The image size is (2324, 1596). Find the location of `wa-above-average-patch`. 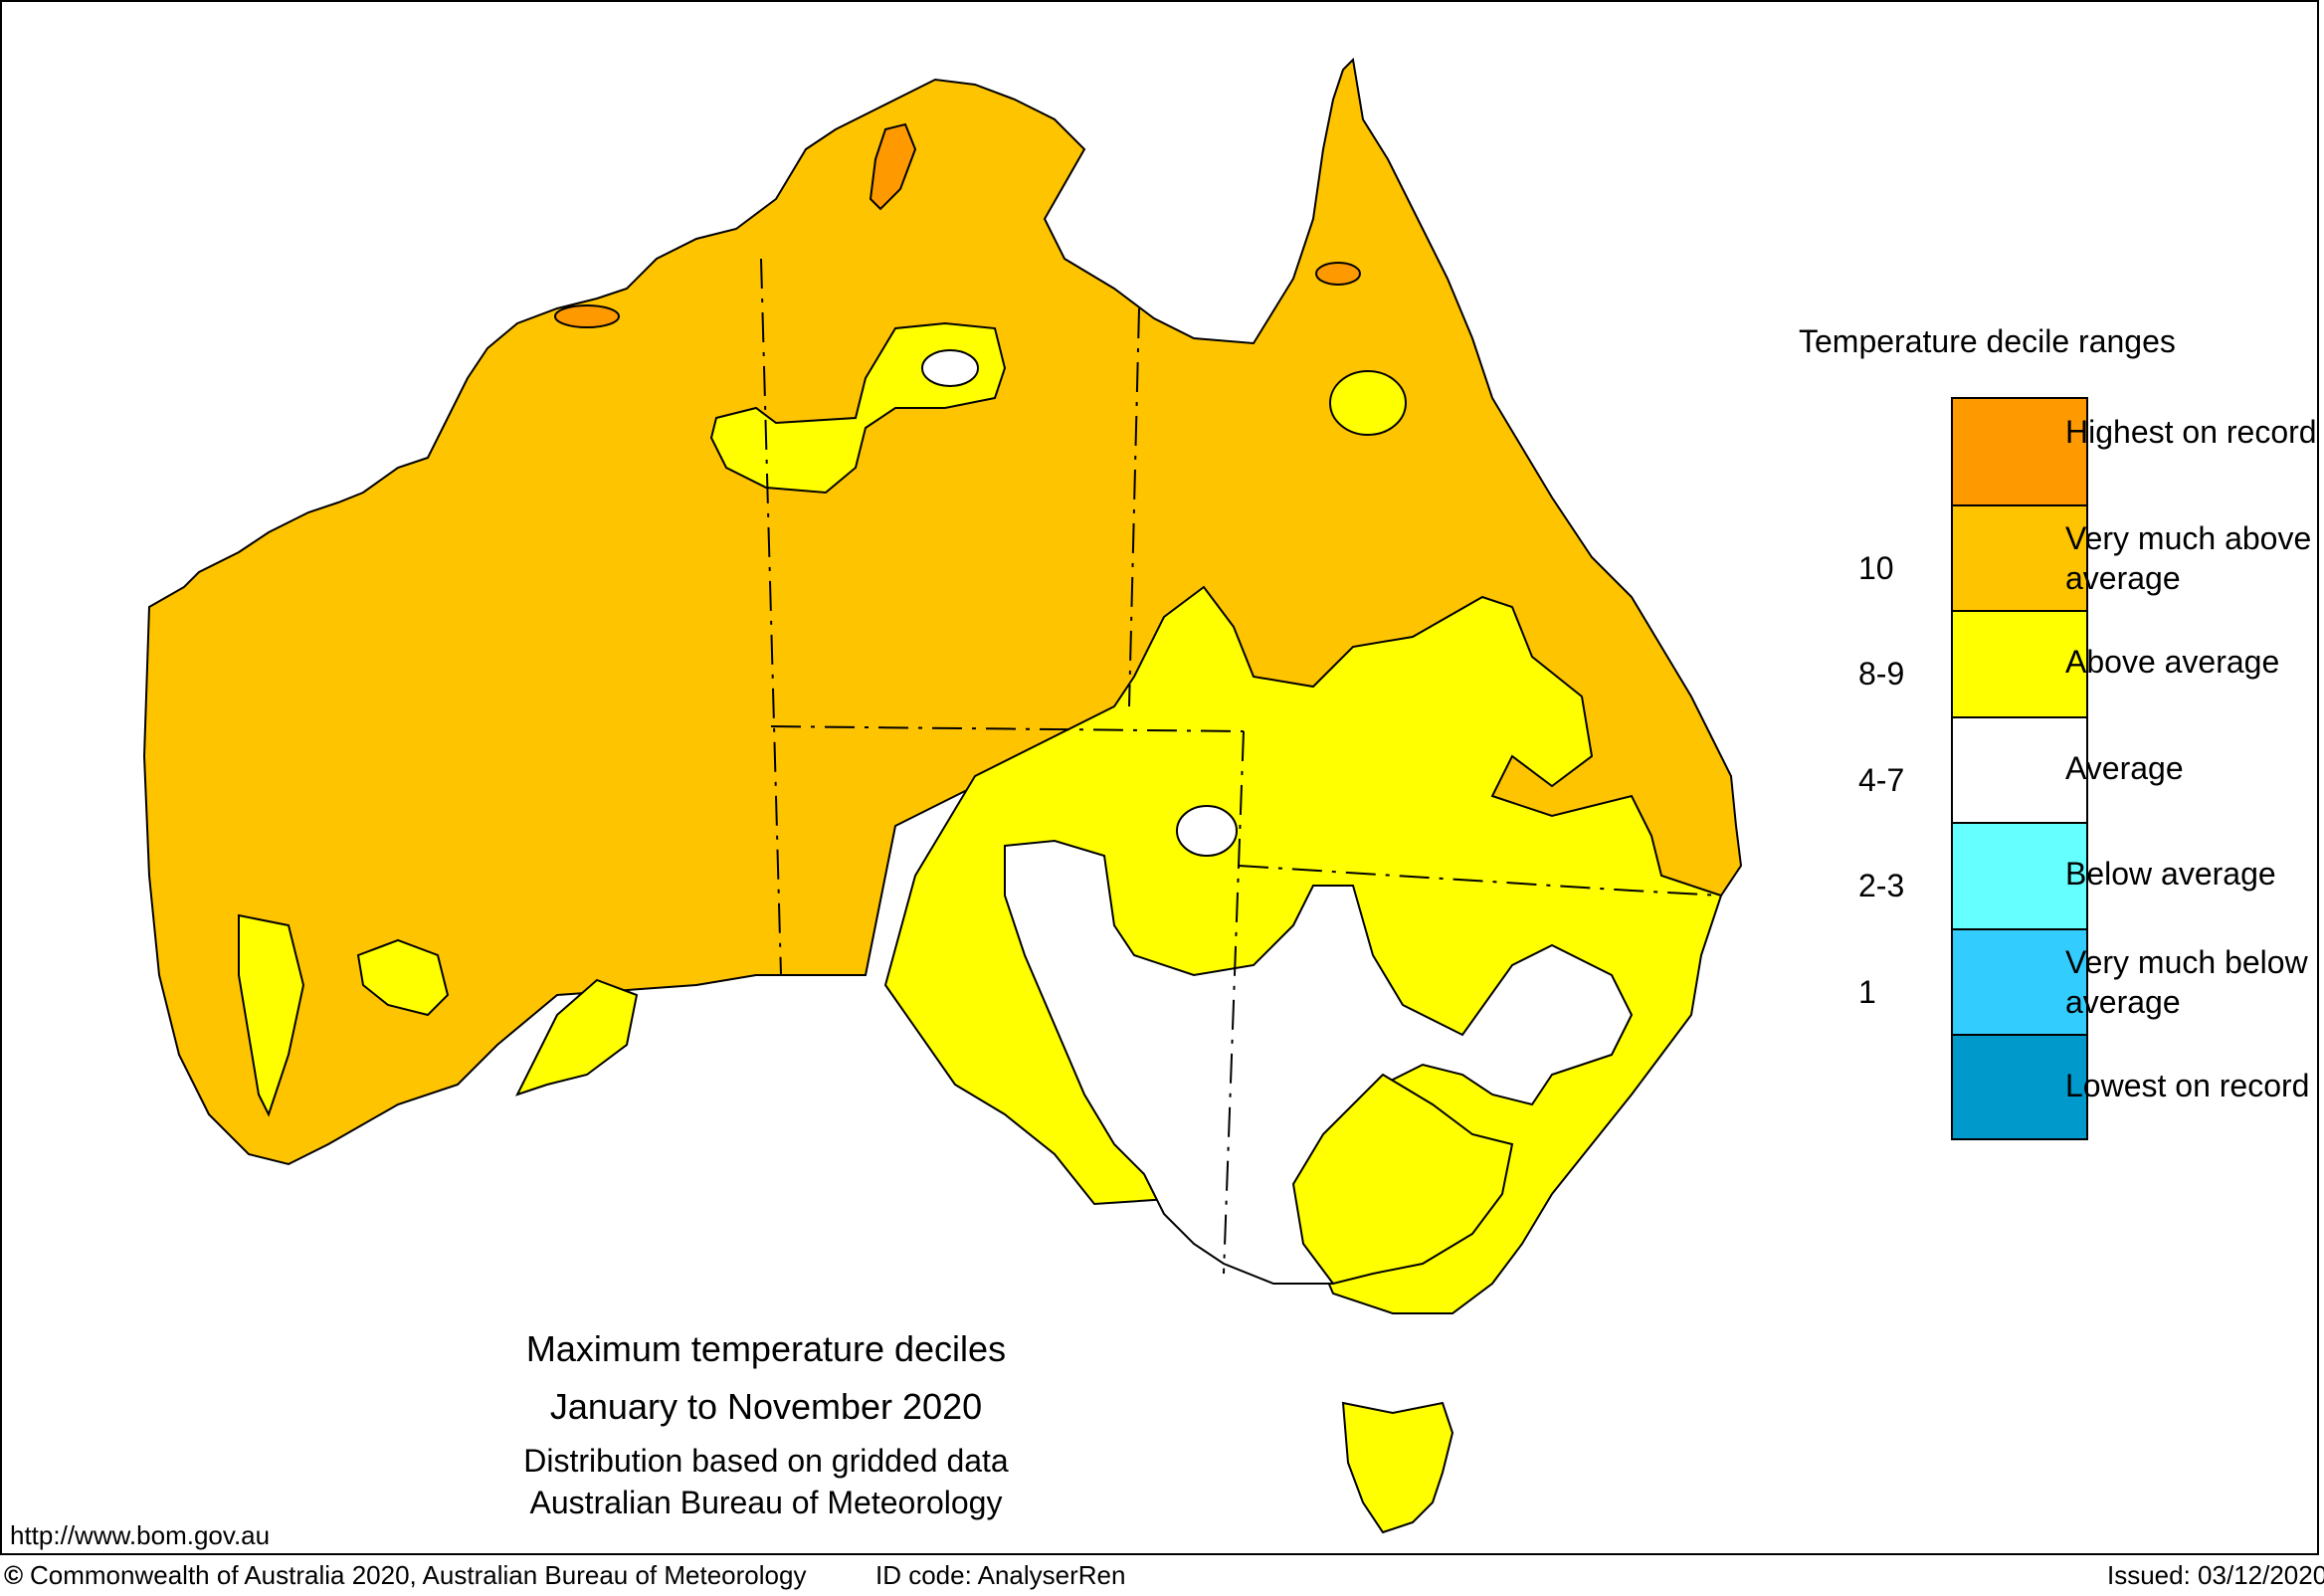

wa-above-average-patch is located at coordinates (403, 978).